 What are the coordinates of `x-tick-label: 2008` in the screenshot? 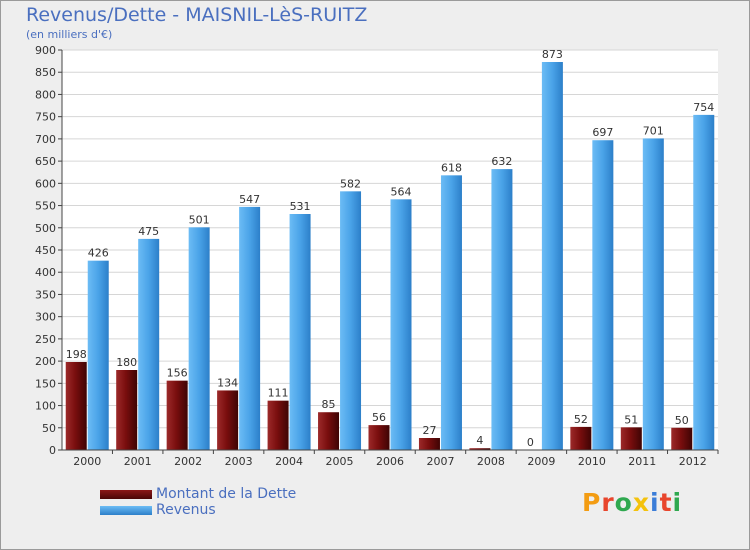 It's located at (491, 461).